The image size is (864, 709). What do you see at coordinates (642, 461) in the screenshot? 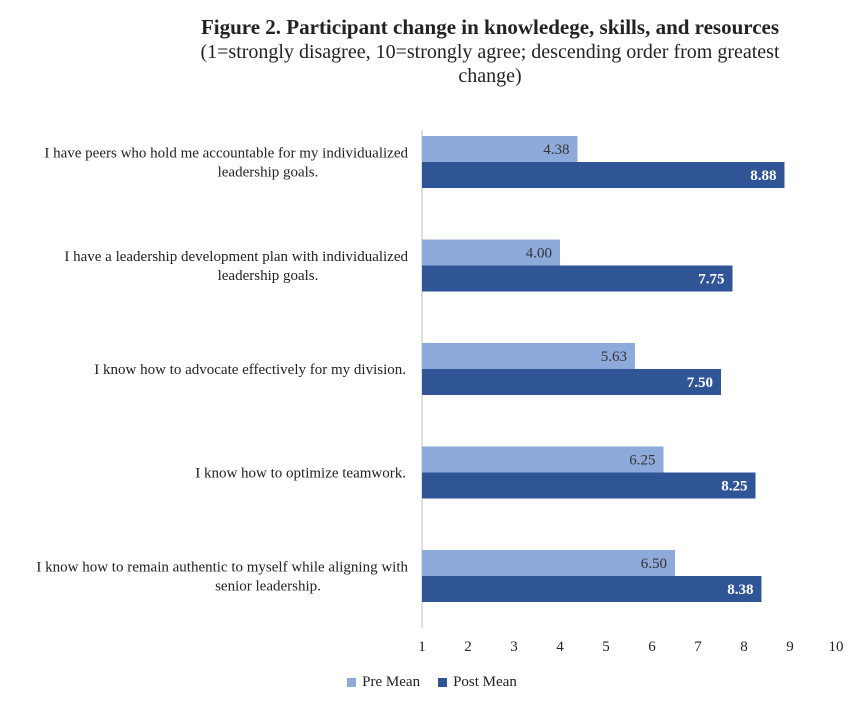
I see `data-label-pre-3: 6.25` at bounding box center [642, 461].